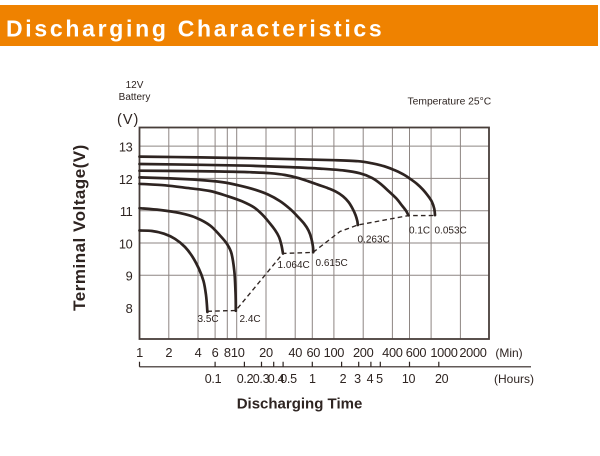 Image resolution: width=600 pixels, height=456 pixels. Describe the element at coordinates (514, 379) in the screenshot. I see `svg-text: (Hours)` at that location.